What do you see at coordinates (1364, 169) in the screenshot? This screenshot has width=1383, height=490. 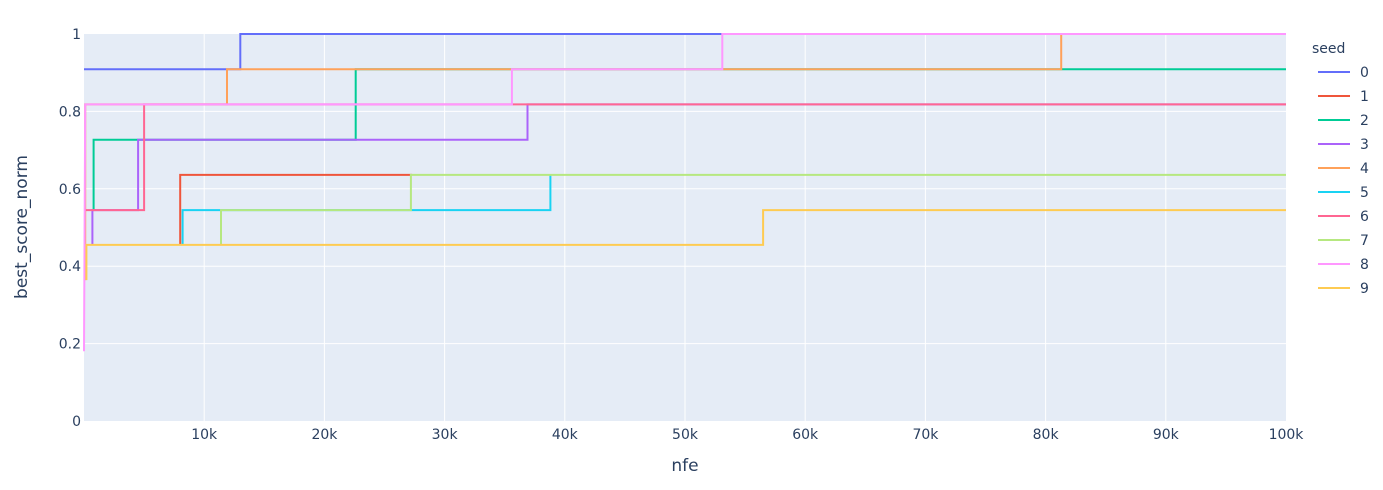 I see `legend-label-seed-4: 4` at bounding box center [1364, 169].